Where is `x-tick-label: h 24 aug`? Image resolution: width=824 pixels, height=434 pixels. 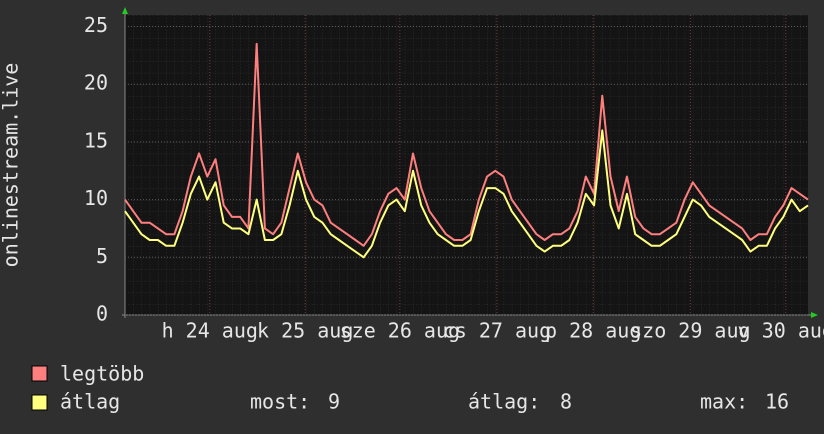 x-tick-label: h 24 aug is located at coordinates (210, 331).